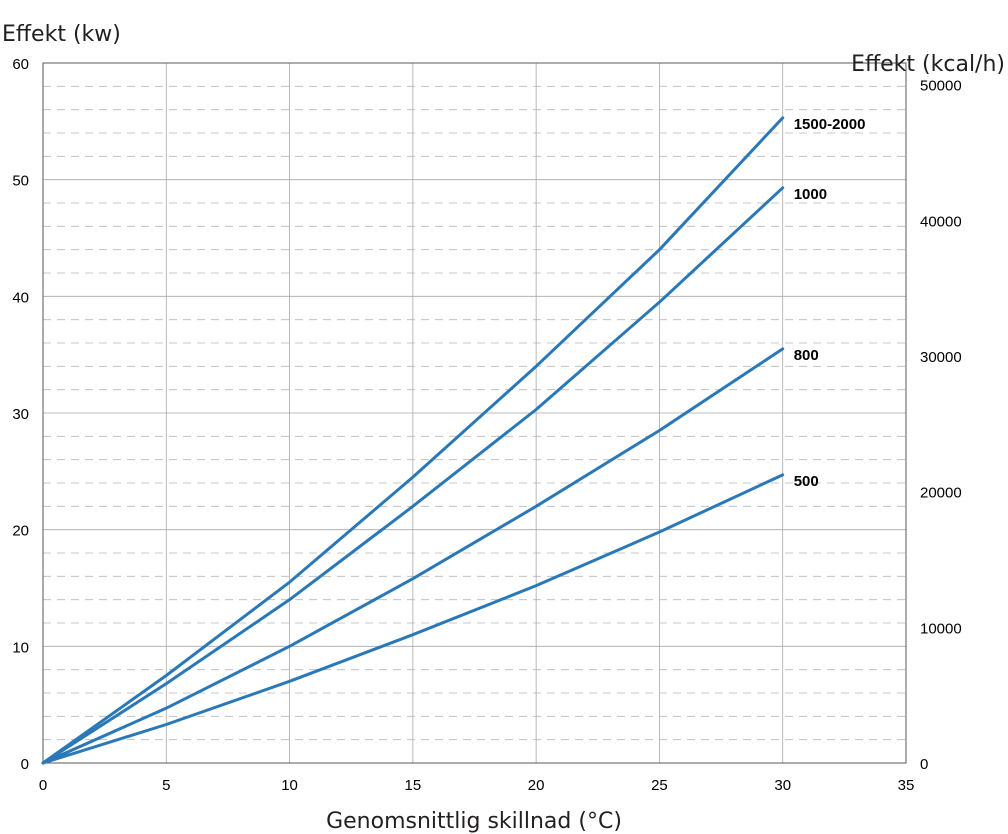 The image size is (1008, 834). What do you see at coordinates (941, 221) in the screenshot?
I see `y2-tick-label: 40000` at bounding box center [941, 221].